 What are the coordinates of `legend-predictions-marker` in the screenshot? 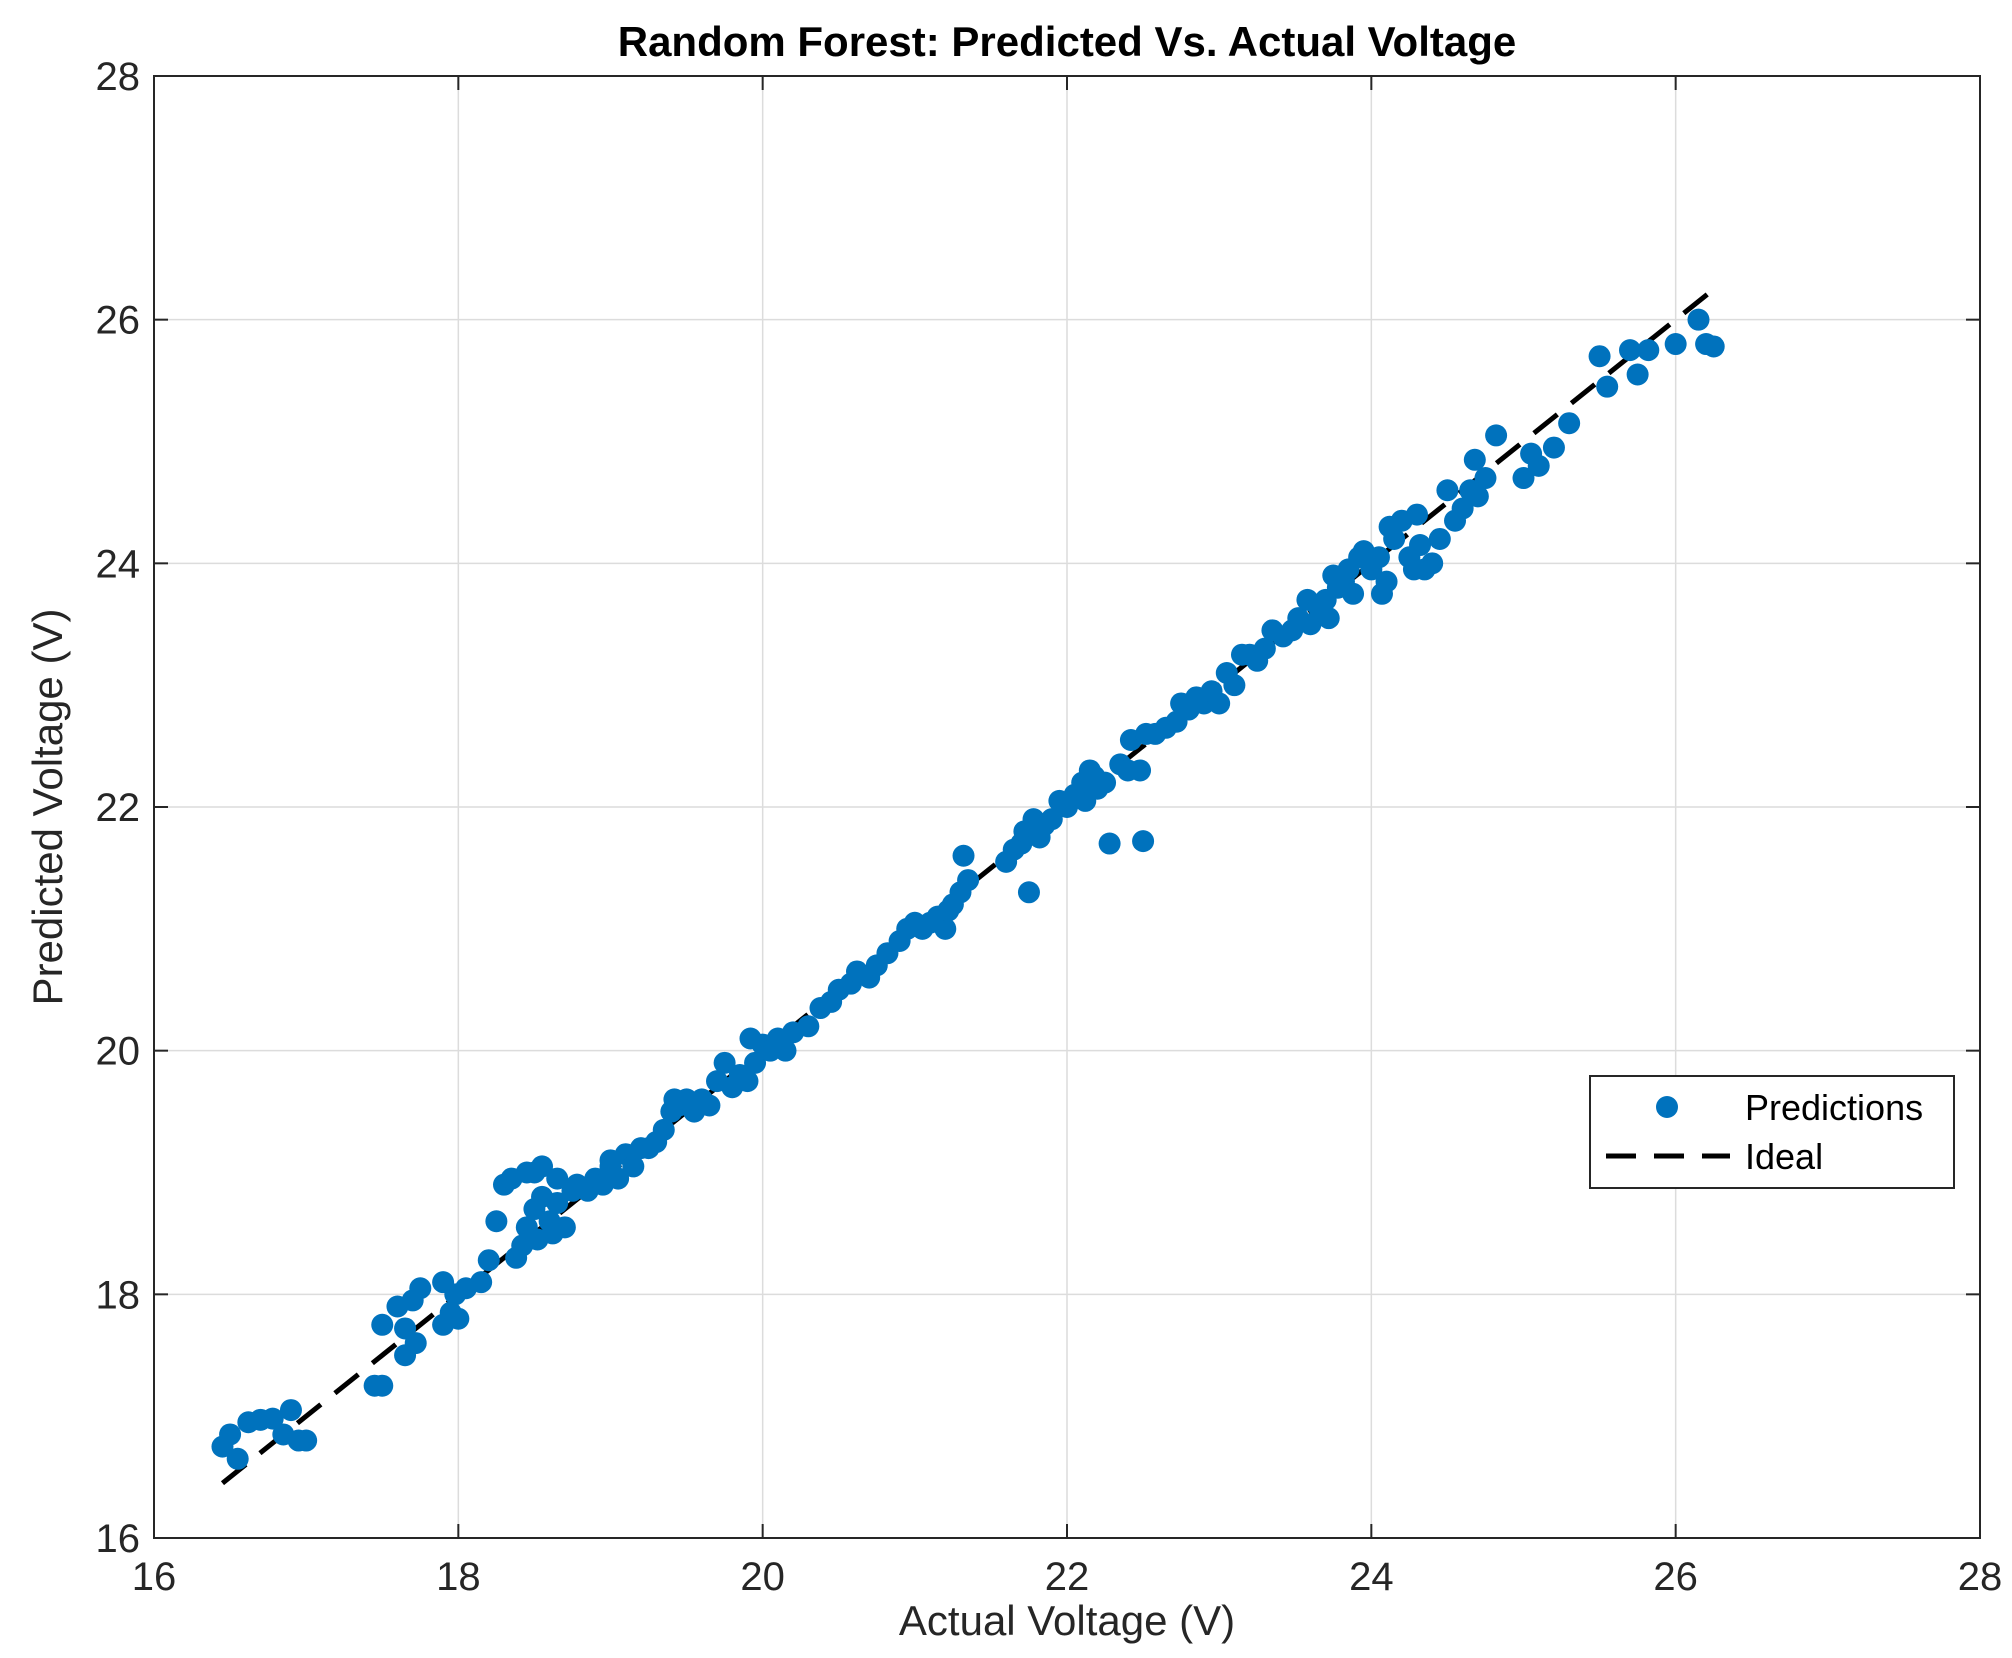 It's located at (1667, 1107).